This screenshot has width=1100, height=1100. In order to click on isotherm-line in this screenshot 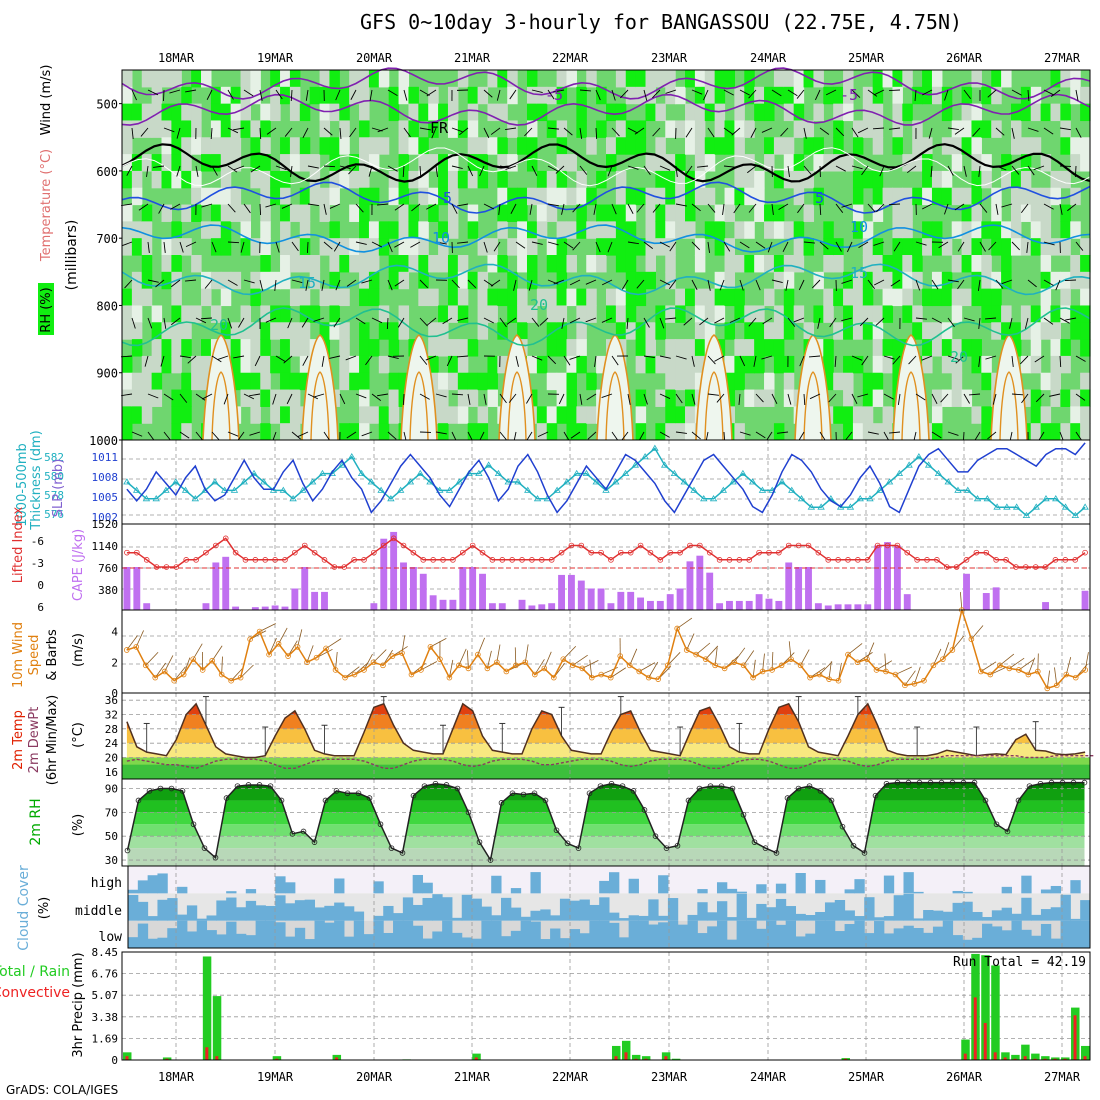, I will do `click(606, 238)`.